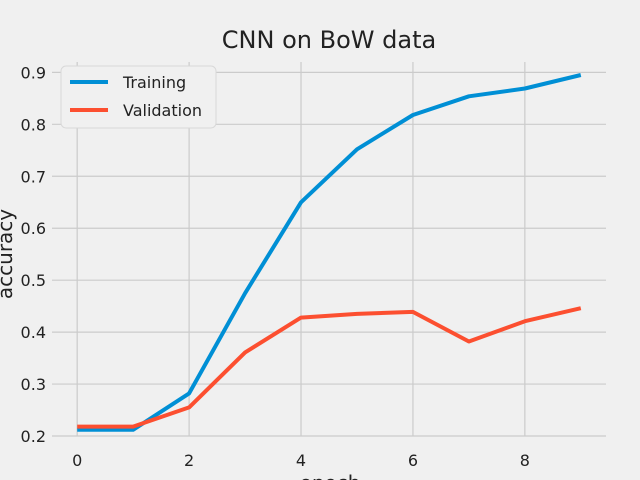  Describe the element at coordinates (33, 124) in the screenshot. I see `y-tick-label: 0.8` at that location.